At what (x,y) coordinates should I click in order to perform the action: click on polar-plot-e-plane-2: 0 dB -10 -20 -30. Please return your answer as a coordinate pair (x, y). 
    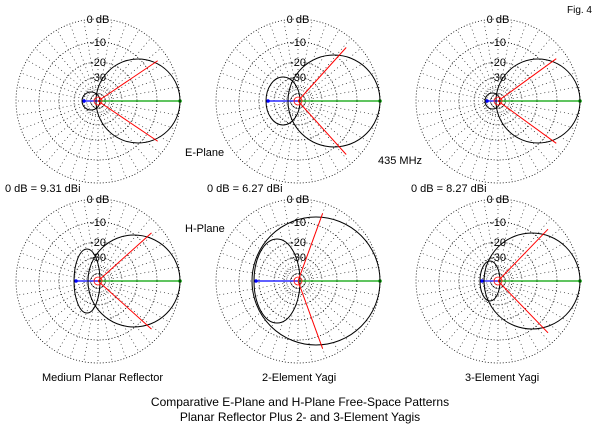
    Looking at the image, I should click on (298, 99).